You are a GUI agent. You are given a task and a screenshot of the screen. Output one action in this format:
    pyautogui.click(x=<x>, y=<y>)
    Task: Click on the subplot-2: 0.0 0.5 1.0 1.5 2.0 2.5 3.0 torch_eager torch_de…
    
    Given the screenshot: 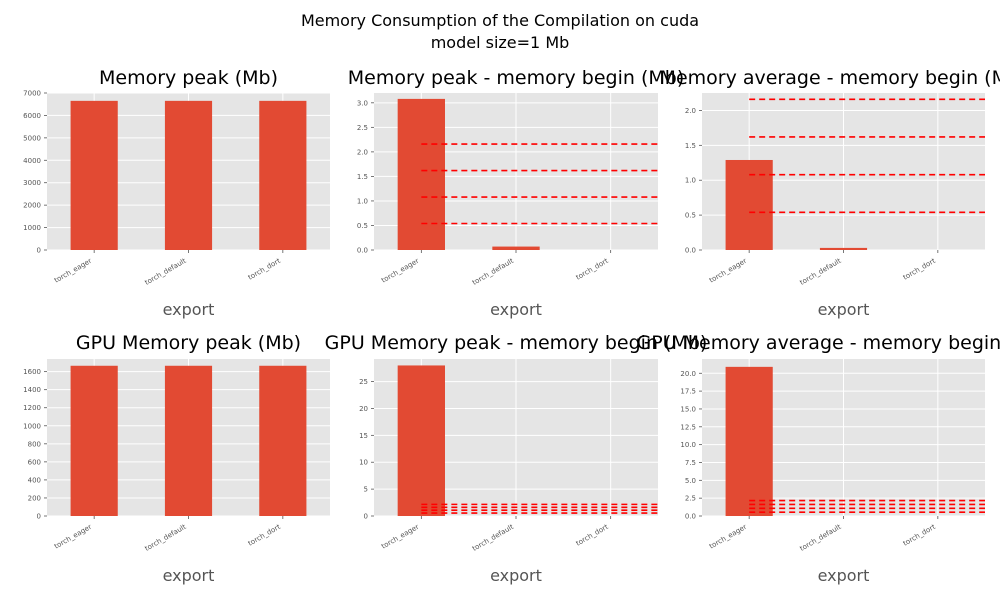 What is the action you would take?
    pyautogui.click(x=507, y=206)
    